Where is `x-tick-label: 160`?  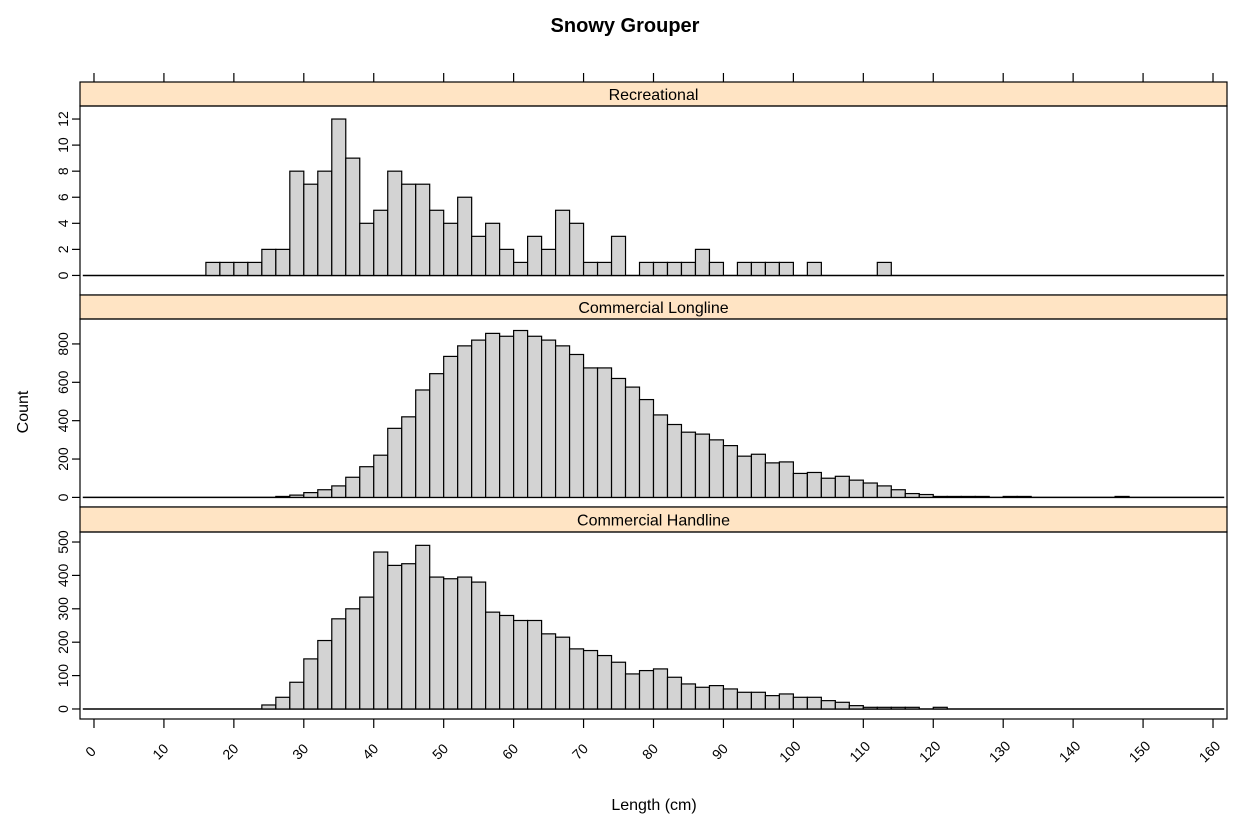 x-tick-label: 160 is located at coordinates (1210, 751).